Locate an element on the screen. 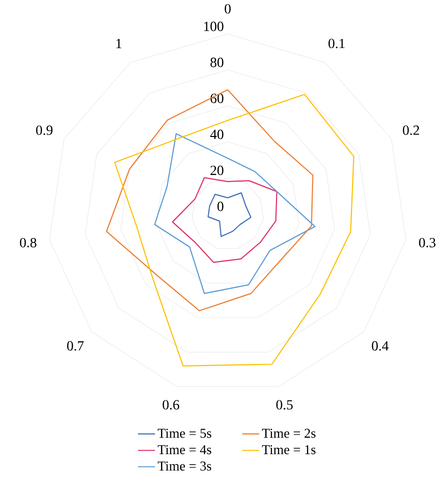  spoke-label: 0.4 is located at coordinates (380, 346).